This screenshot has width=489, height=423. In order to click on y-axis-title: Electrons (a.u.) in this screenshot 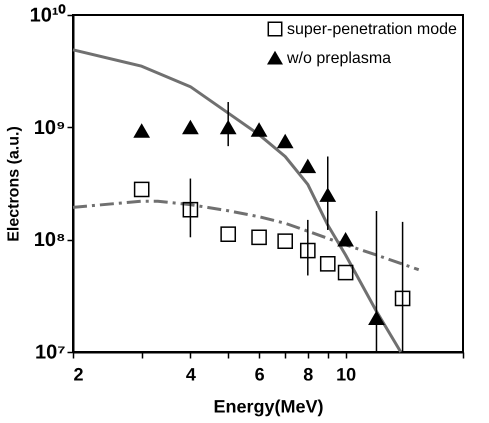, I will do `click(14, 184)`.